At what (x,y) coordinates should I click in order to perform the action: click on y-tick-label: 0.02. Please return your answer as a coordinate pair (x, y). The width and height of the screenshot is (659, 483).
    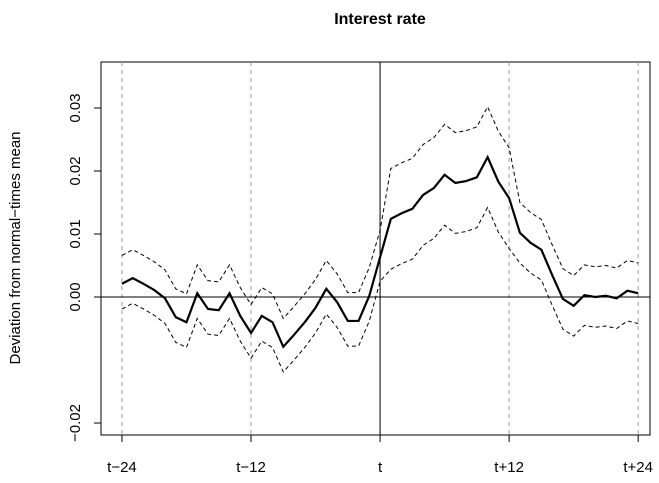
    Looking at the image, I should click on (75, 170).